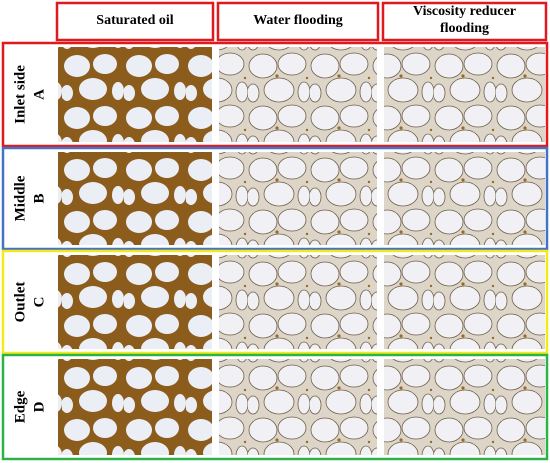  I want to click on row-letter: D, so click(39, 406).